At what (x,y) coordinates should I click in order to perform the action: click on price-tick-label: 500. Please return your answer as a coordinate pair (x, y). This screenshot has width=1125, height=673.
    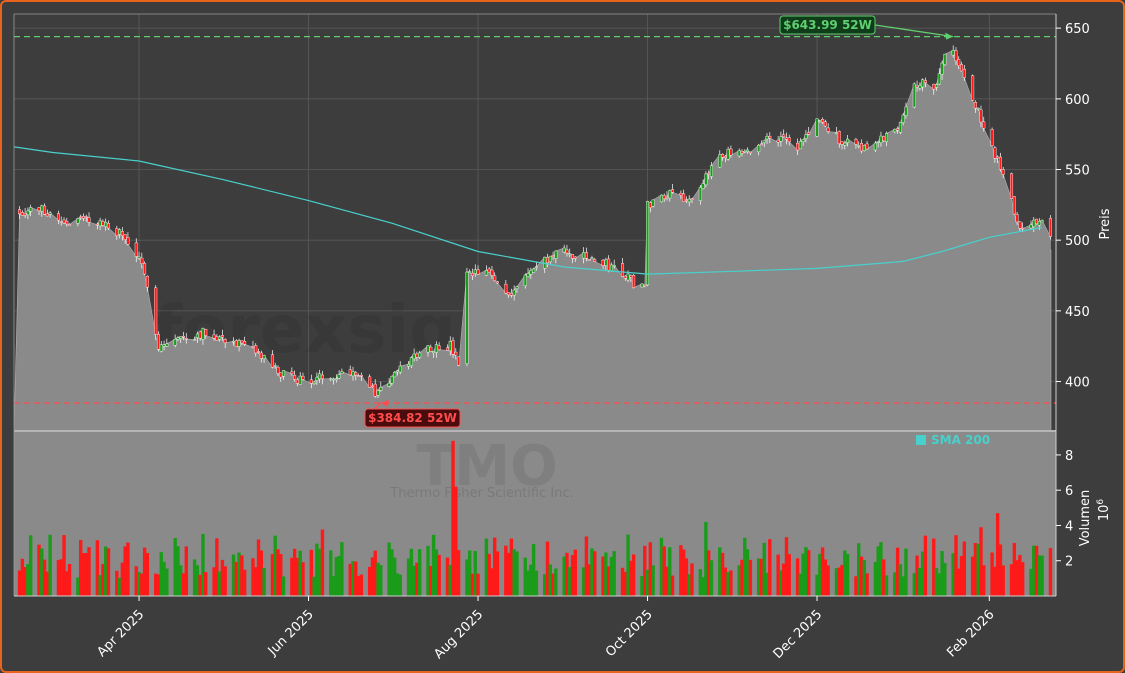
    Looking at the image, I should click on (1077, 241).